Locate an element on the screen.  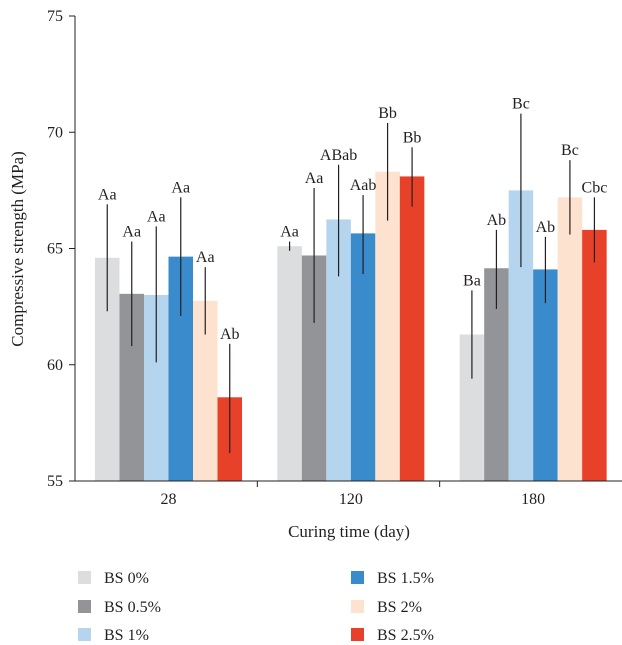
x-axis-title: Curing time (day) is located at coordinates (349, 531).